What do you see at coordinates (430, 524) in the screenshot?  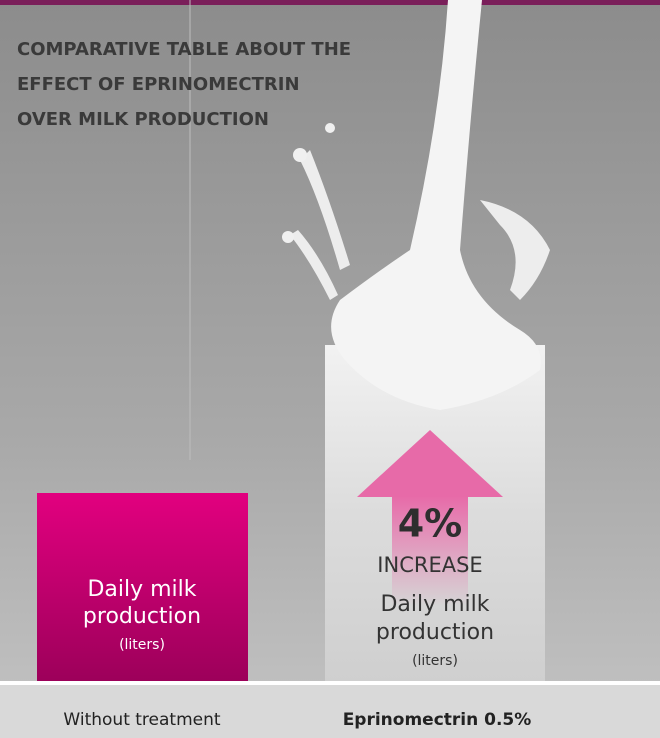 I see `increase-value: 4%` at bounding box center [430, 524].